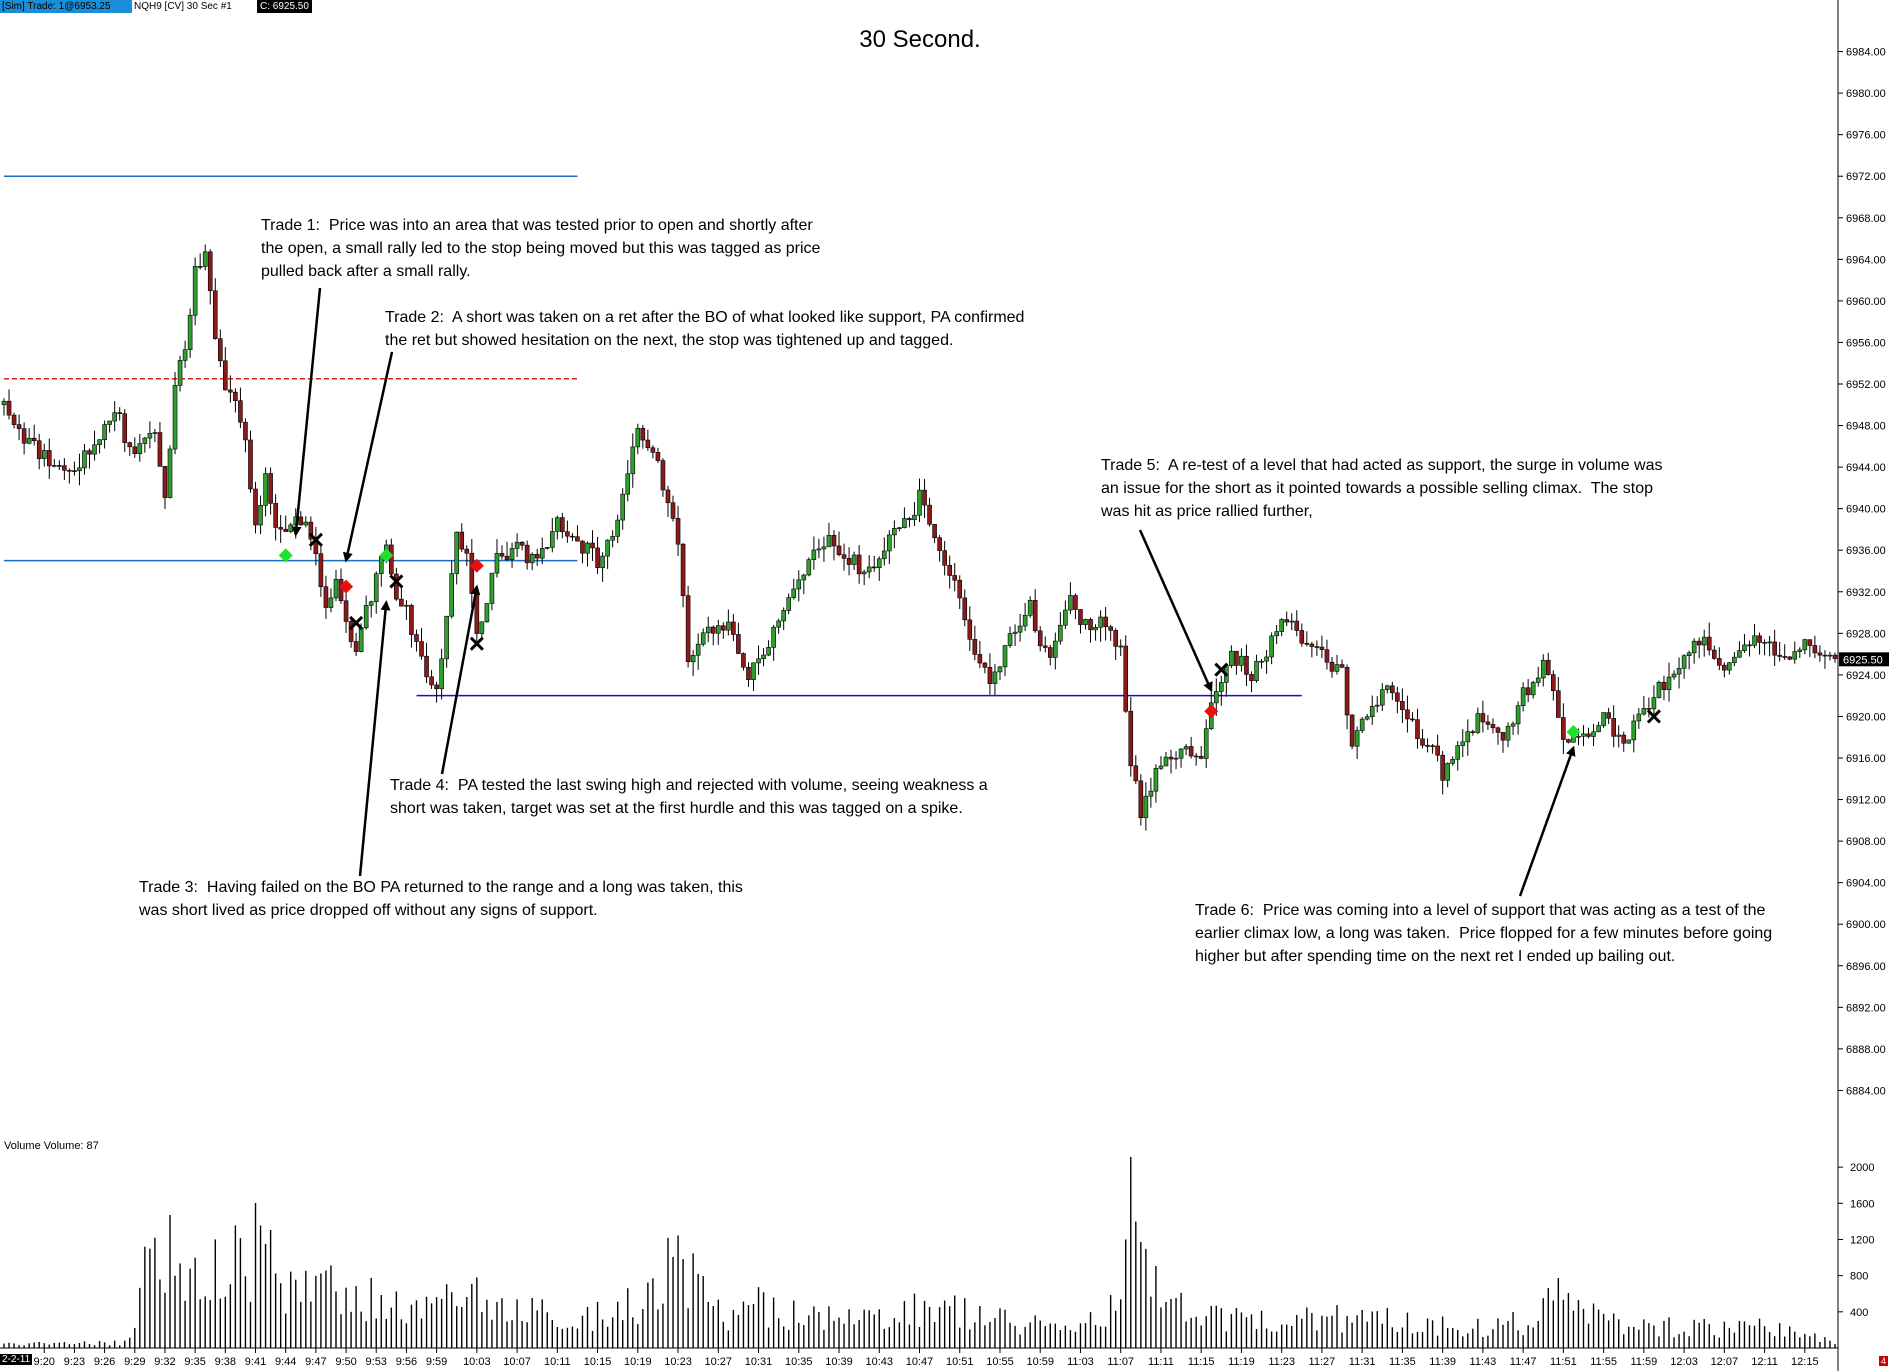 This screenshot has width=1890, height=1371. Describe the element at coordinates (1866, 842) in the screenshot. I see `price-tick-label: 6908.00` at that location.